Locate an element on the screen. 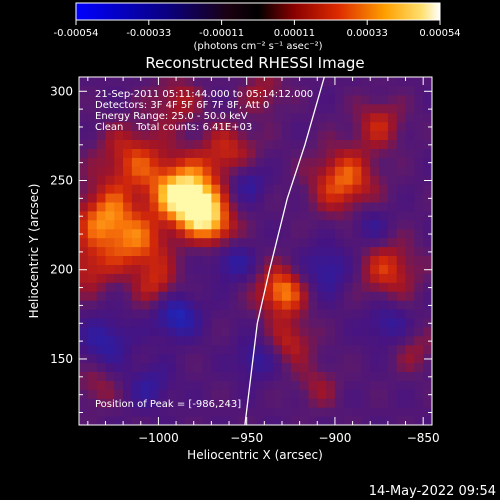 The width and height of the screenshot is (500, 500). colorbar-tick-label: 0.00011 is located at coordinates (294, 33).